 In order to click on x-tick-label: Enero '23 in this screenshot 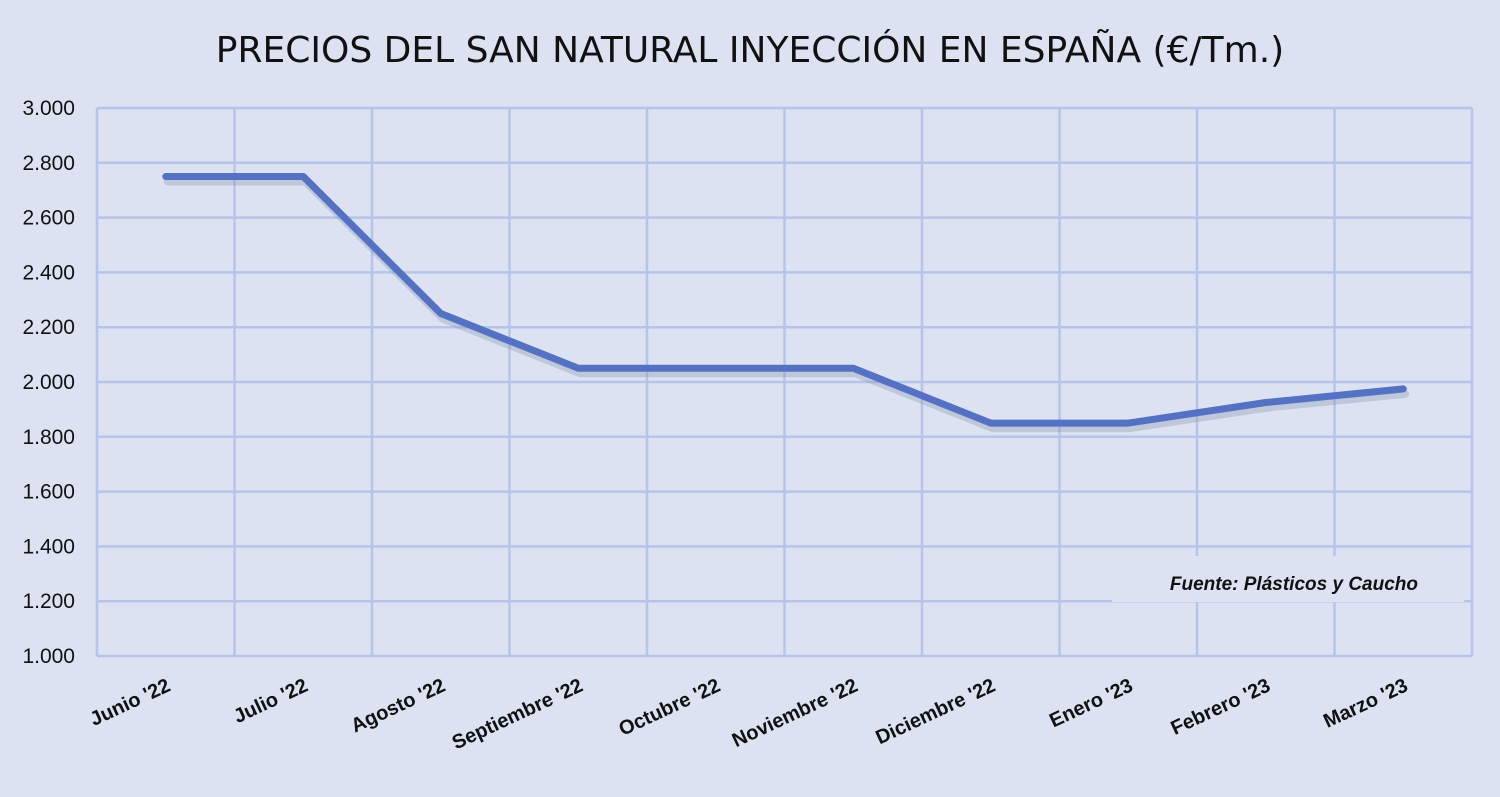, I will do `click(1091, 704)`.